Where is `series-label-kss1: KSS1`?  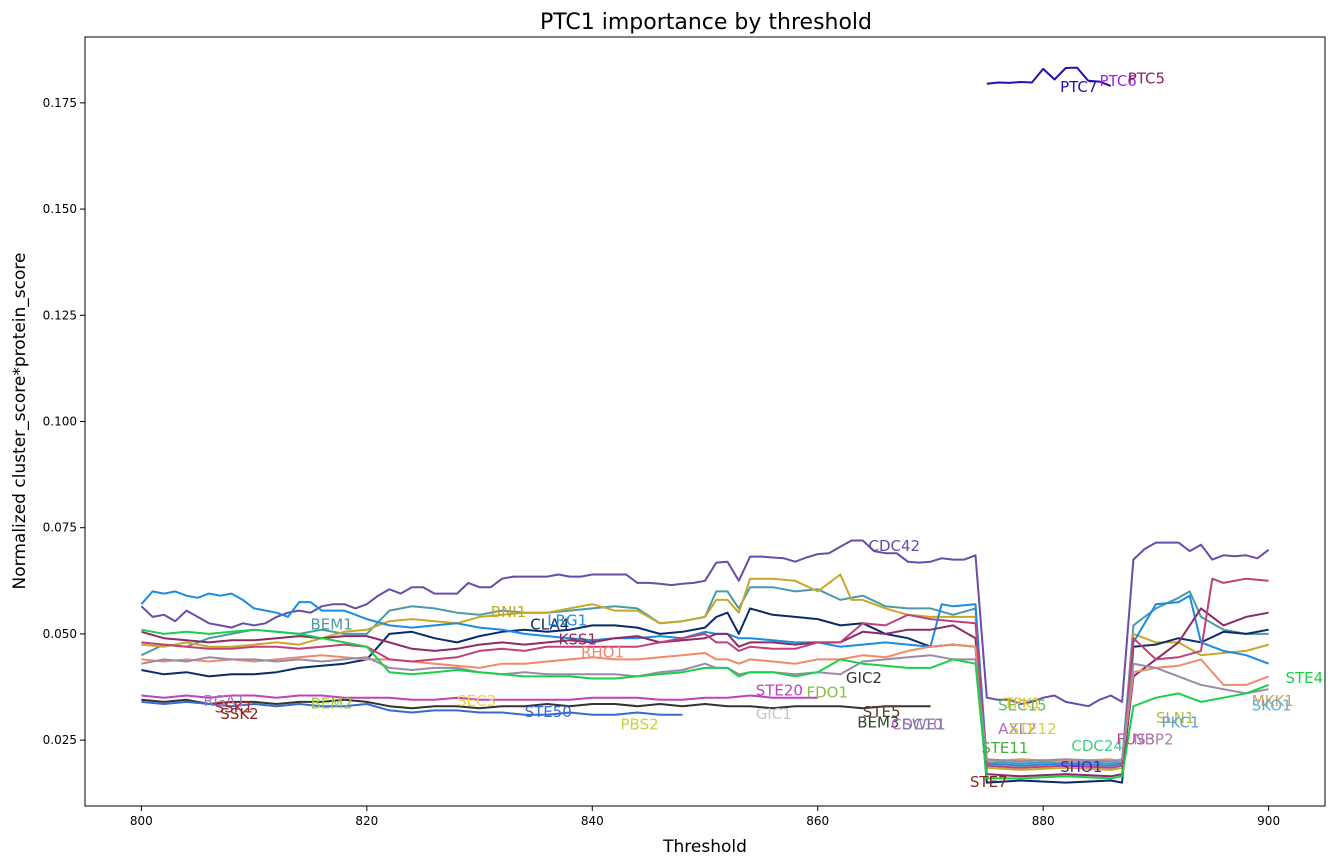
series-label-kss1: KSS1 is located at coordinates (578, 640).